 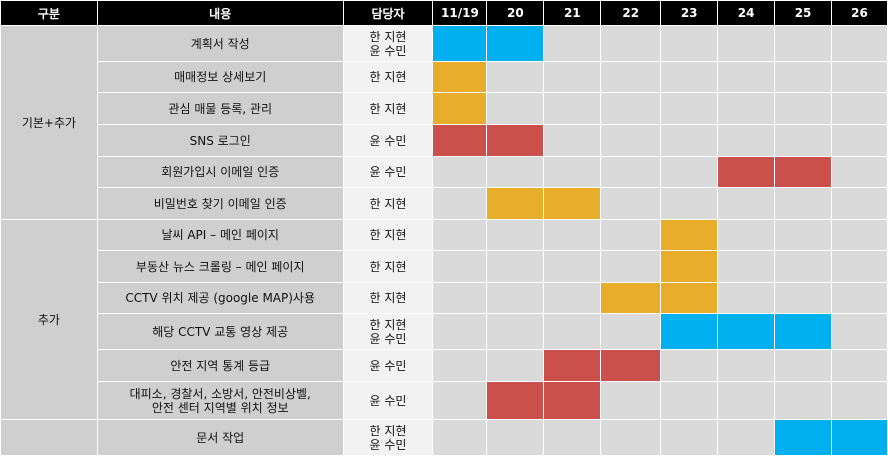 What do you see at coordinates (220, 400) in the screenshot?
I see `task-cell: 대피소, 경찰서, 소방서, 안전비상벨, 안전 센터 지역별 위치 정보` at bounding box center [220, 400].